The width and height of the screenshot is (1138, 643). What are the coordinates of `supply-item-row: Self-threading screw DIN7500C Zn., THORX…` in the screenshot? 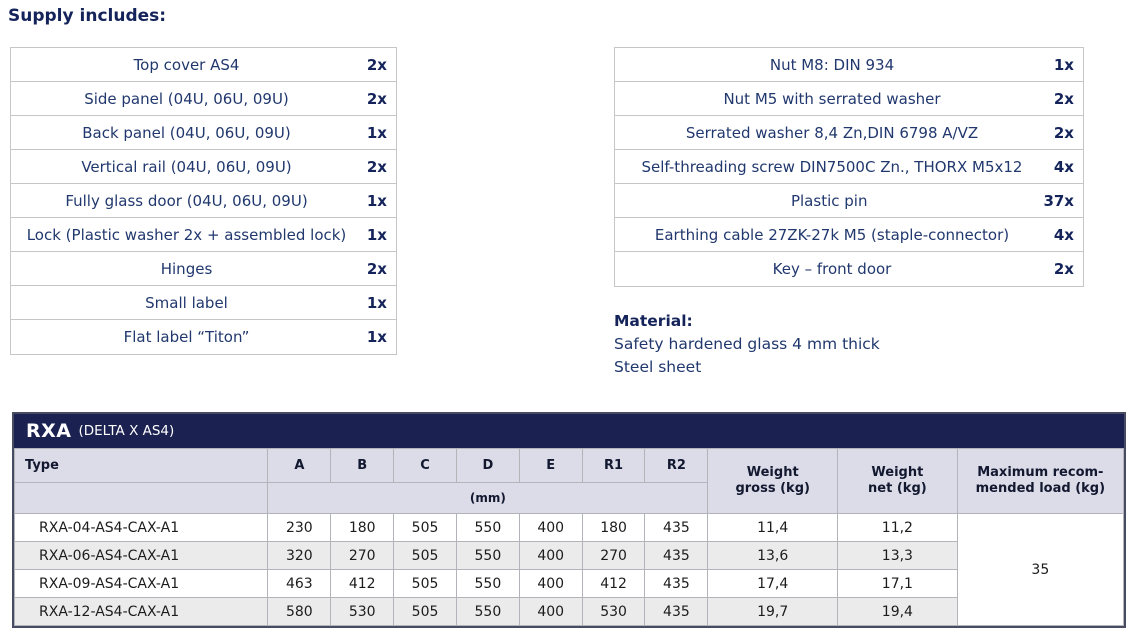 It's located at (849, 167).